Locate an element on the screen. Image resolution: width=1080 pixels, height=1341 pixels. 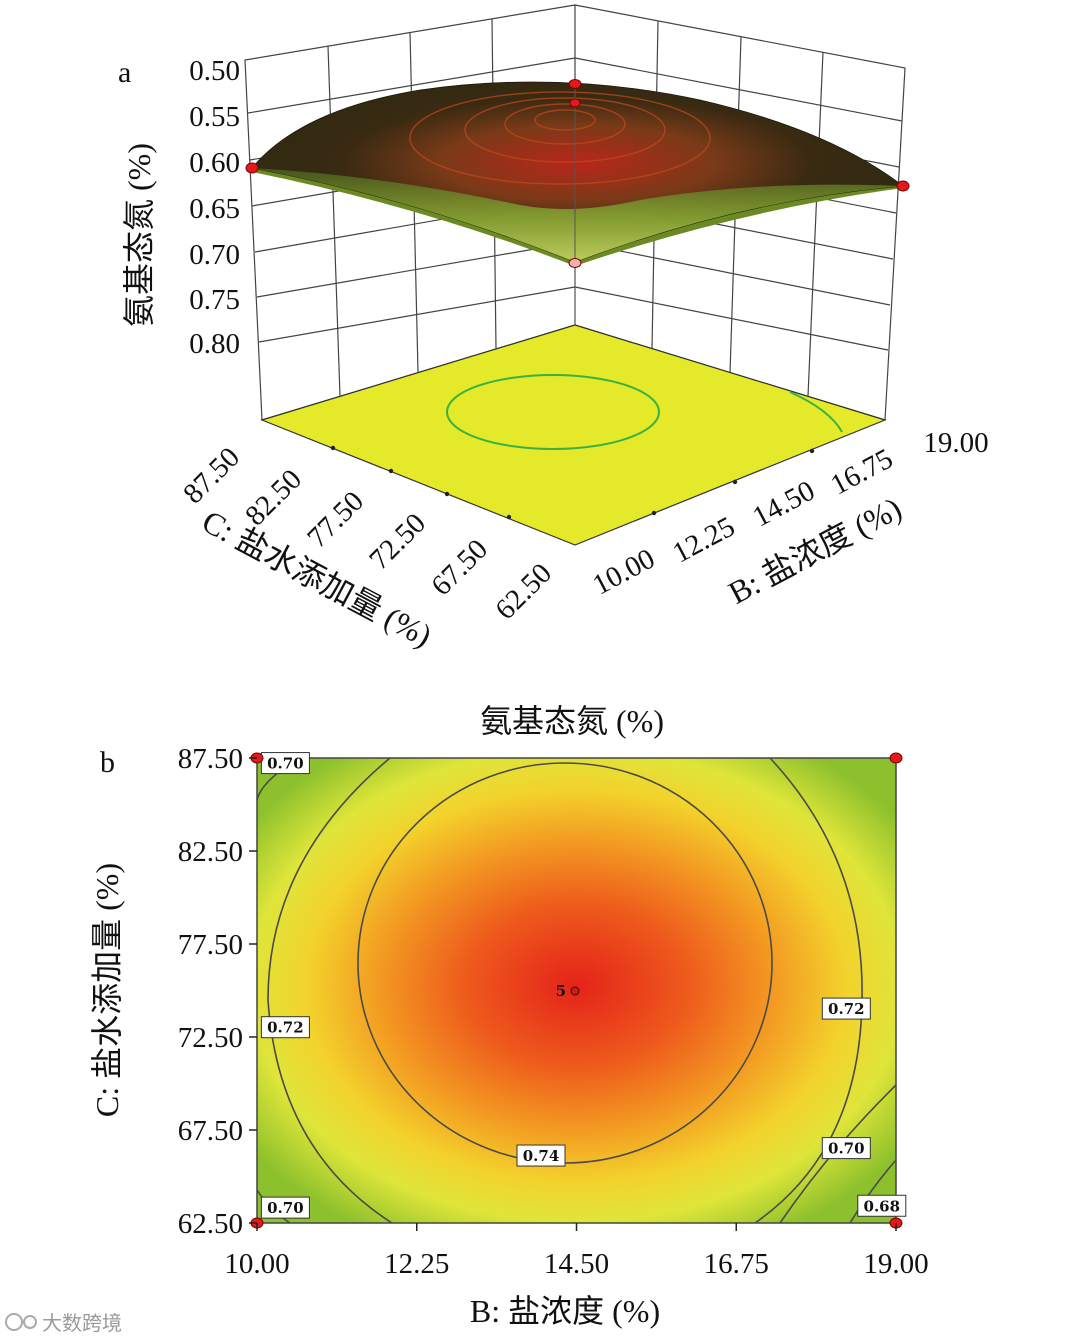
contour-x-tick-labels: 10.00 12.25 14.50 16.75 19.00 is located at coordinates (576, 1264).